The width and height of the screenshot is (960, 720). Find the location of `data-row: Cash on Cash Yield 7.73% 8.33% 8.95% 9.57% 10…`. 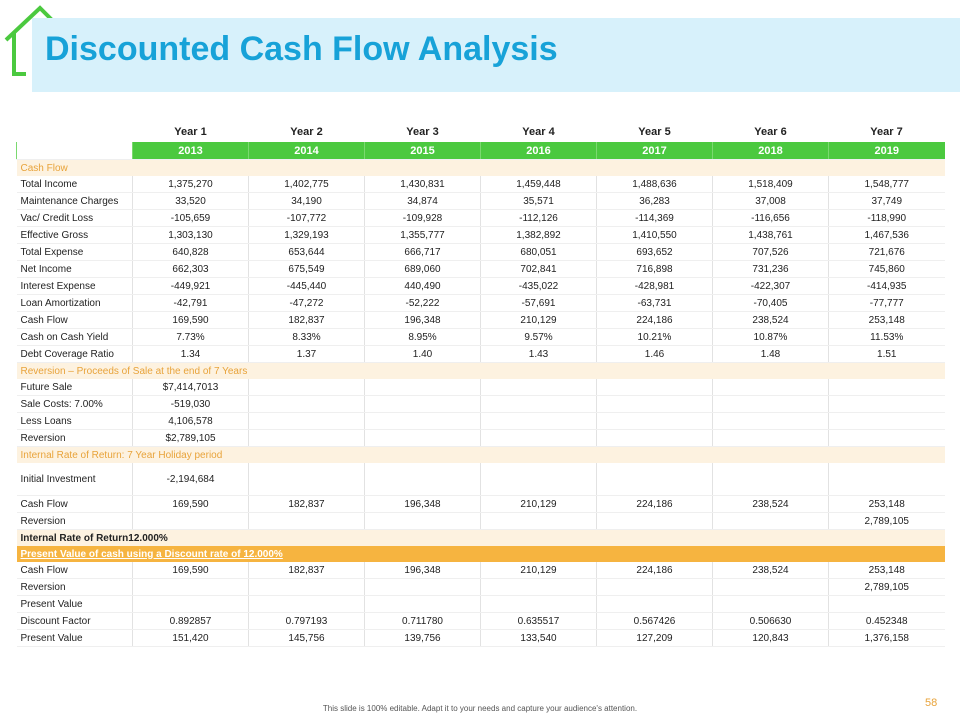

data-row: Cash on Cash Yield 7.73% 8.33% 8.95% 9.57% 10… is located at coordinates (480, 337).